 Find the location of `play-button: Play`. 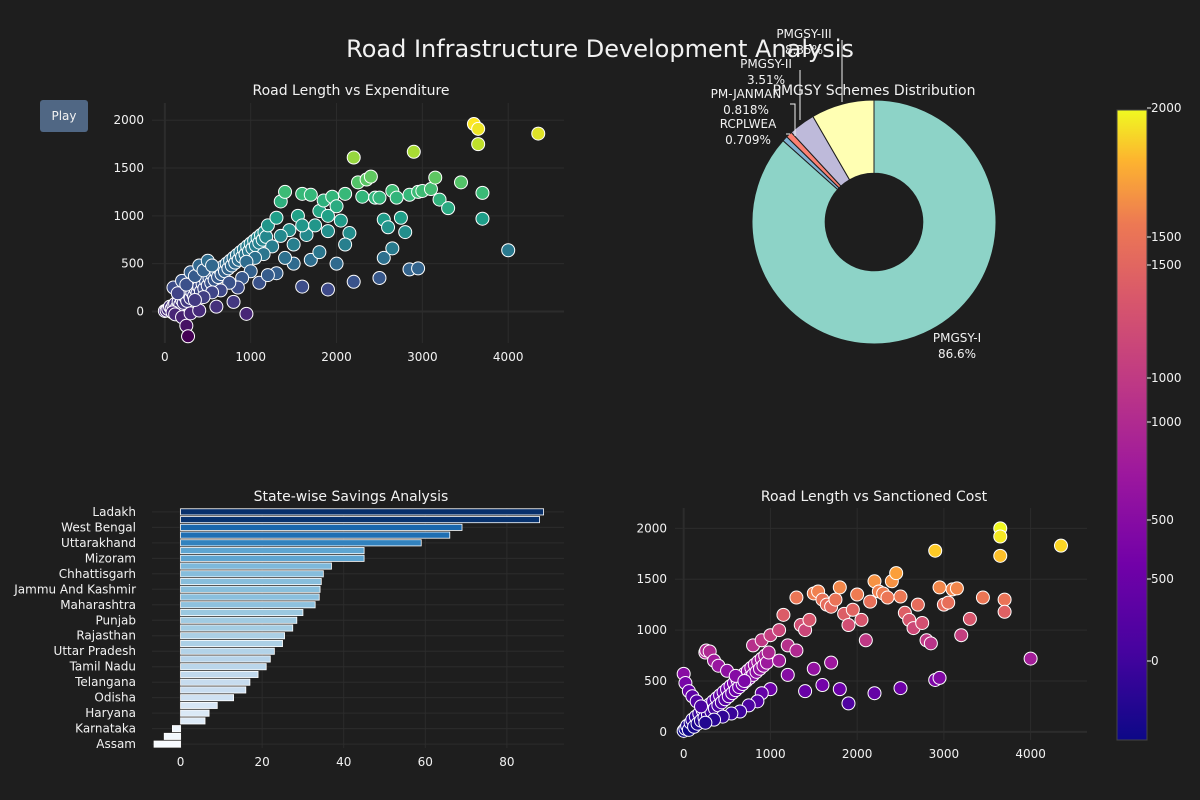

play-button: Play is located at coordinates (64, 116).